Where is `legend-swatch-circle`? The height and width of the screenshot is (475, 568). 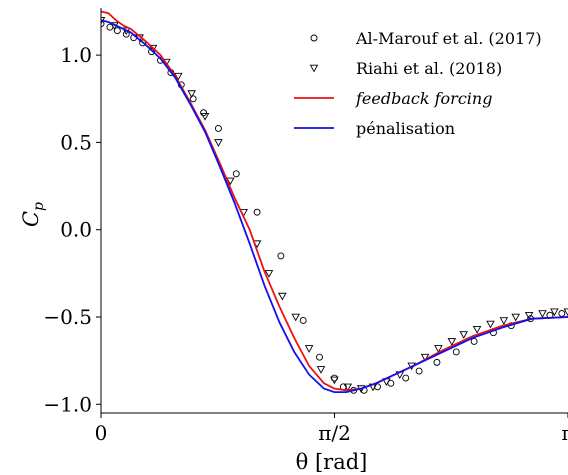
legend-swatch-circle is located at coordinates (314, 38).